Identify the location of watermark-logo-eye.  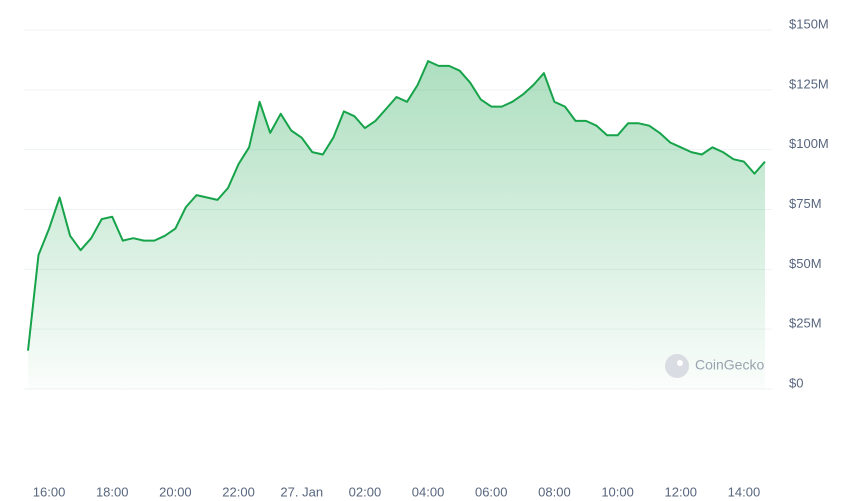
(680, 363).